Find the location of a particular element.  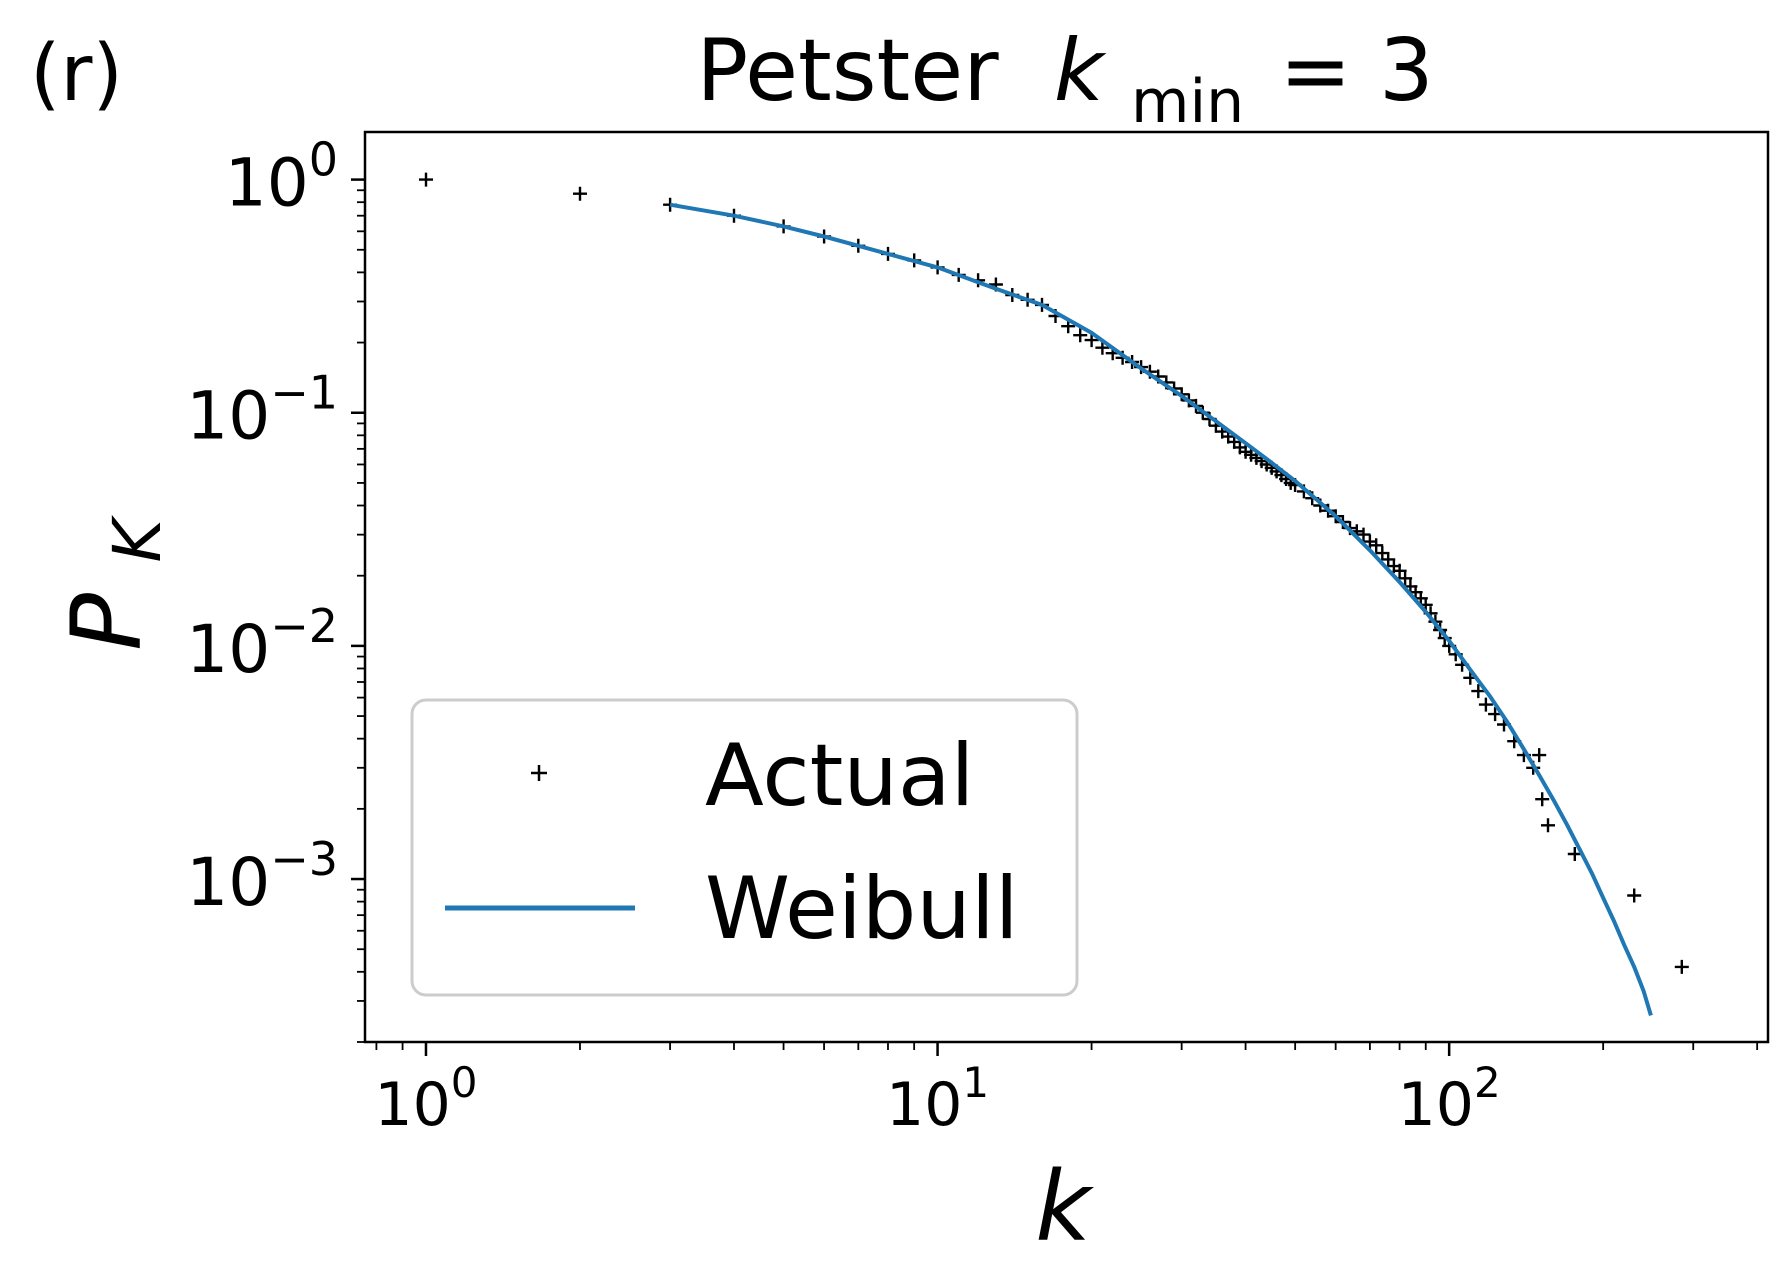

x-tick-label: 10² is located at coordinates (1449, 1099).